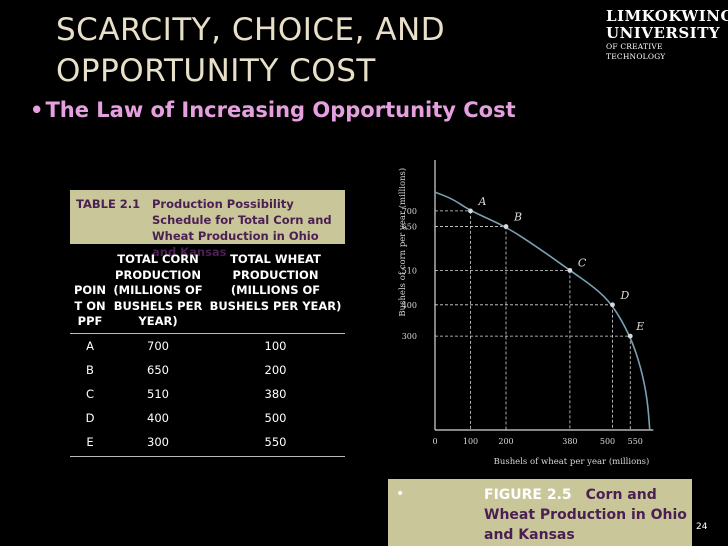  What do you see at coordinates (635, 441) in the screenshot?
I see `x-tick-label: 550` at bounding box center [635, 441].